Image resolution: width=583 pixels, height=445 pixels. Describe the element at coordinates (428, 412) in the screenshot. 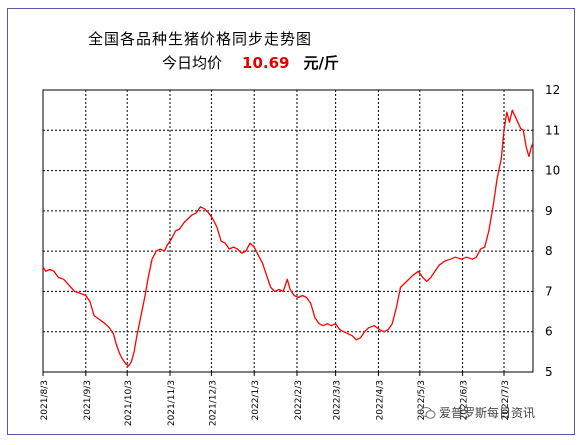

I see `wechat-icon` at that location.